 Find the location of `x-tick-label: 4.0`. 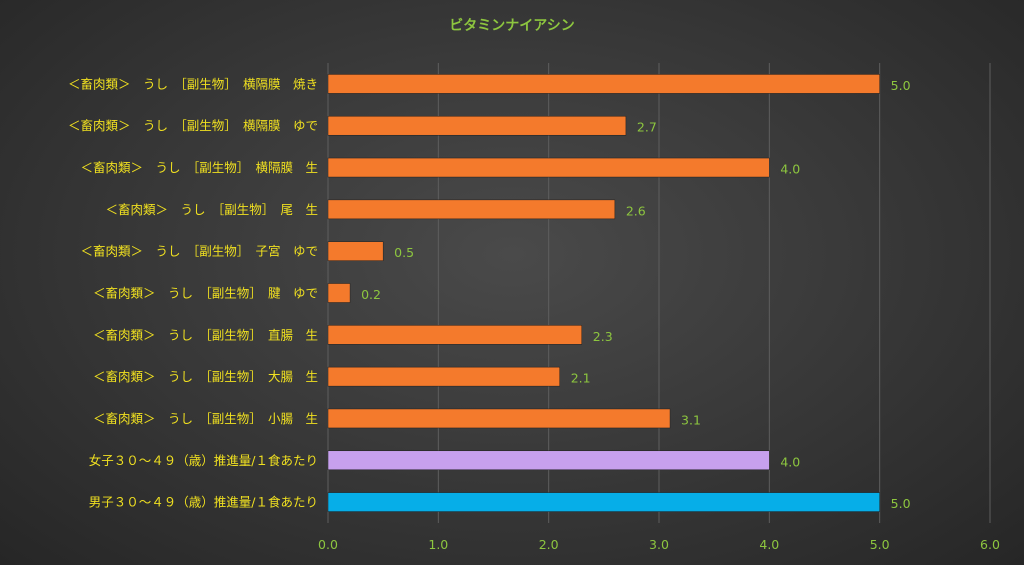

x-tick-label: 4.0 is located at coordinates (769, 544).